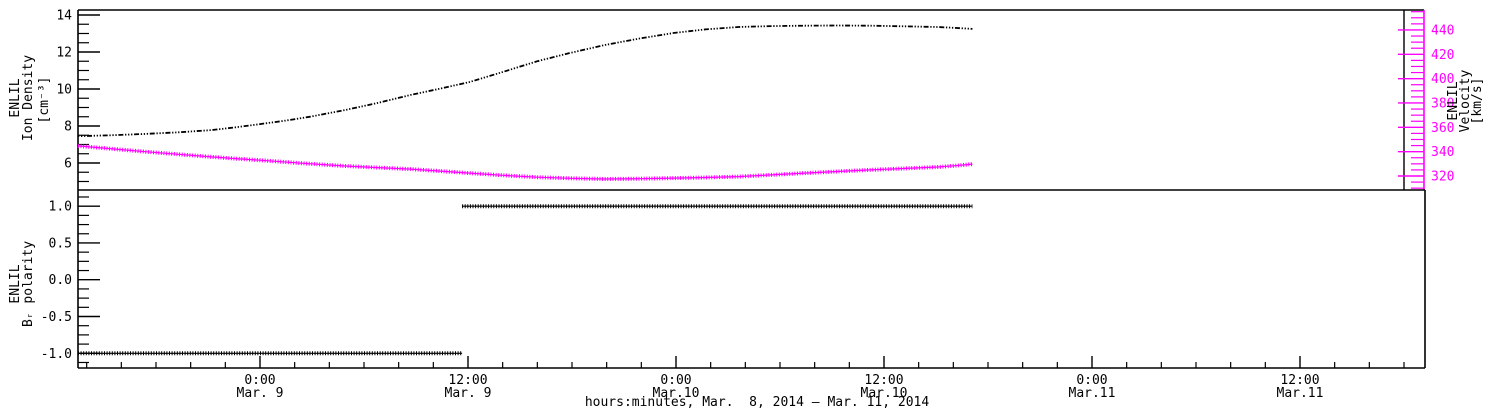  I want to click on velocity-axis-tick-label: 320, so click(1442, 177).